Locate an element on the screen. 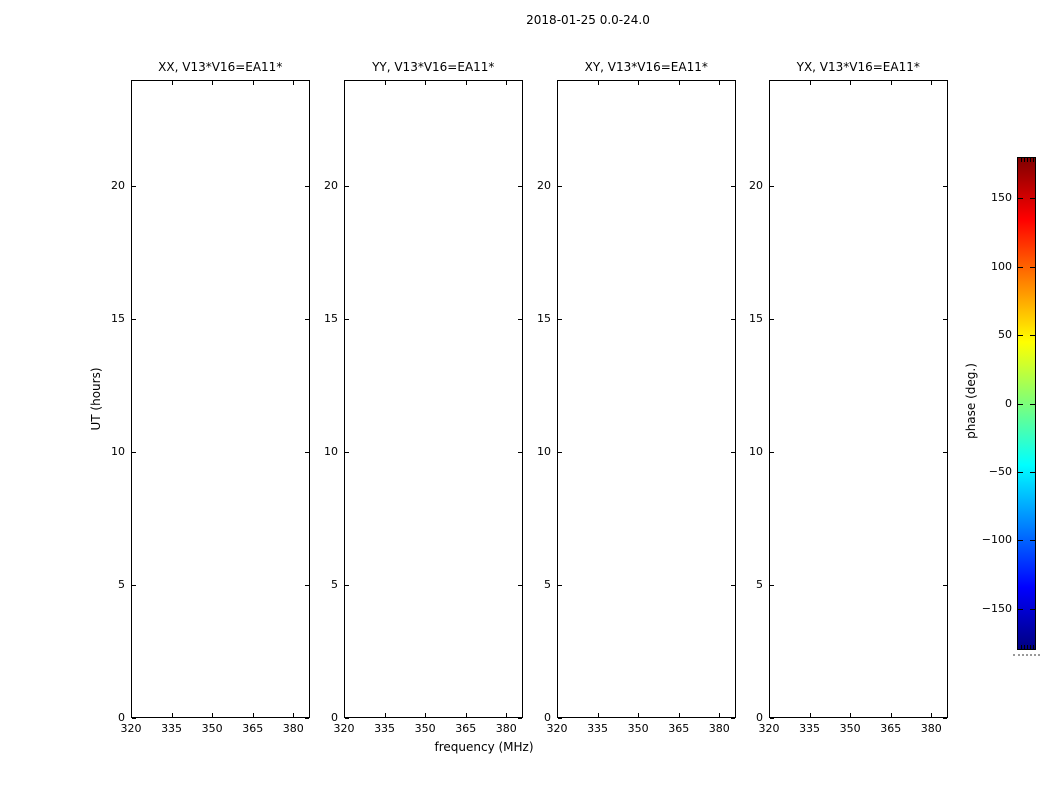 This screenshot has height=800, width=1050. colorbar-tick-label: −100 is located at coordinates (996, 540).